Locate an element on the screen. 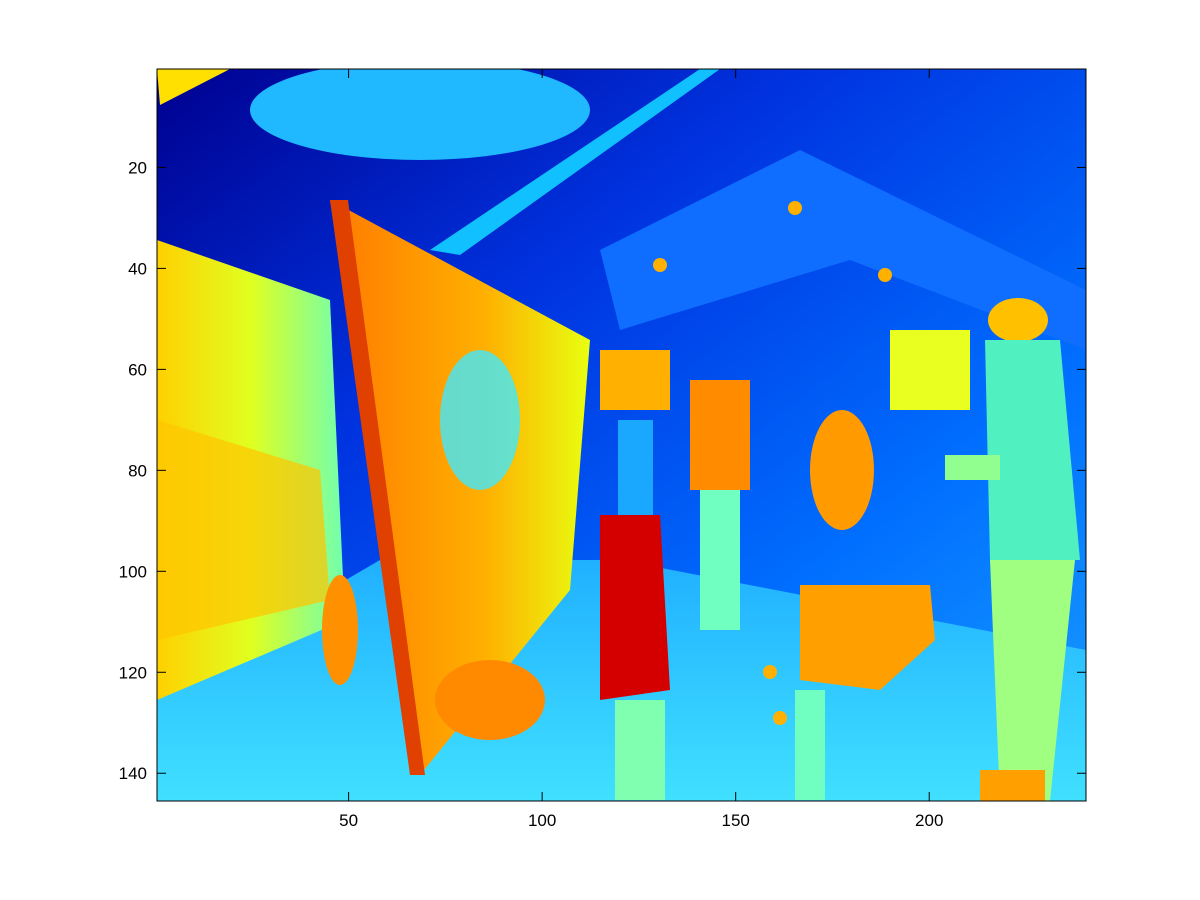  distant-figure-b is located at coordinates (720, 435).